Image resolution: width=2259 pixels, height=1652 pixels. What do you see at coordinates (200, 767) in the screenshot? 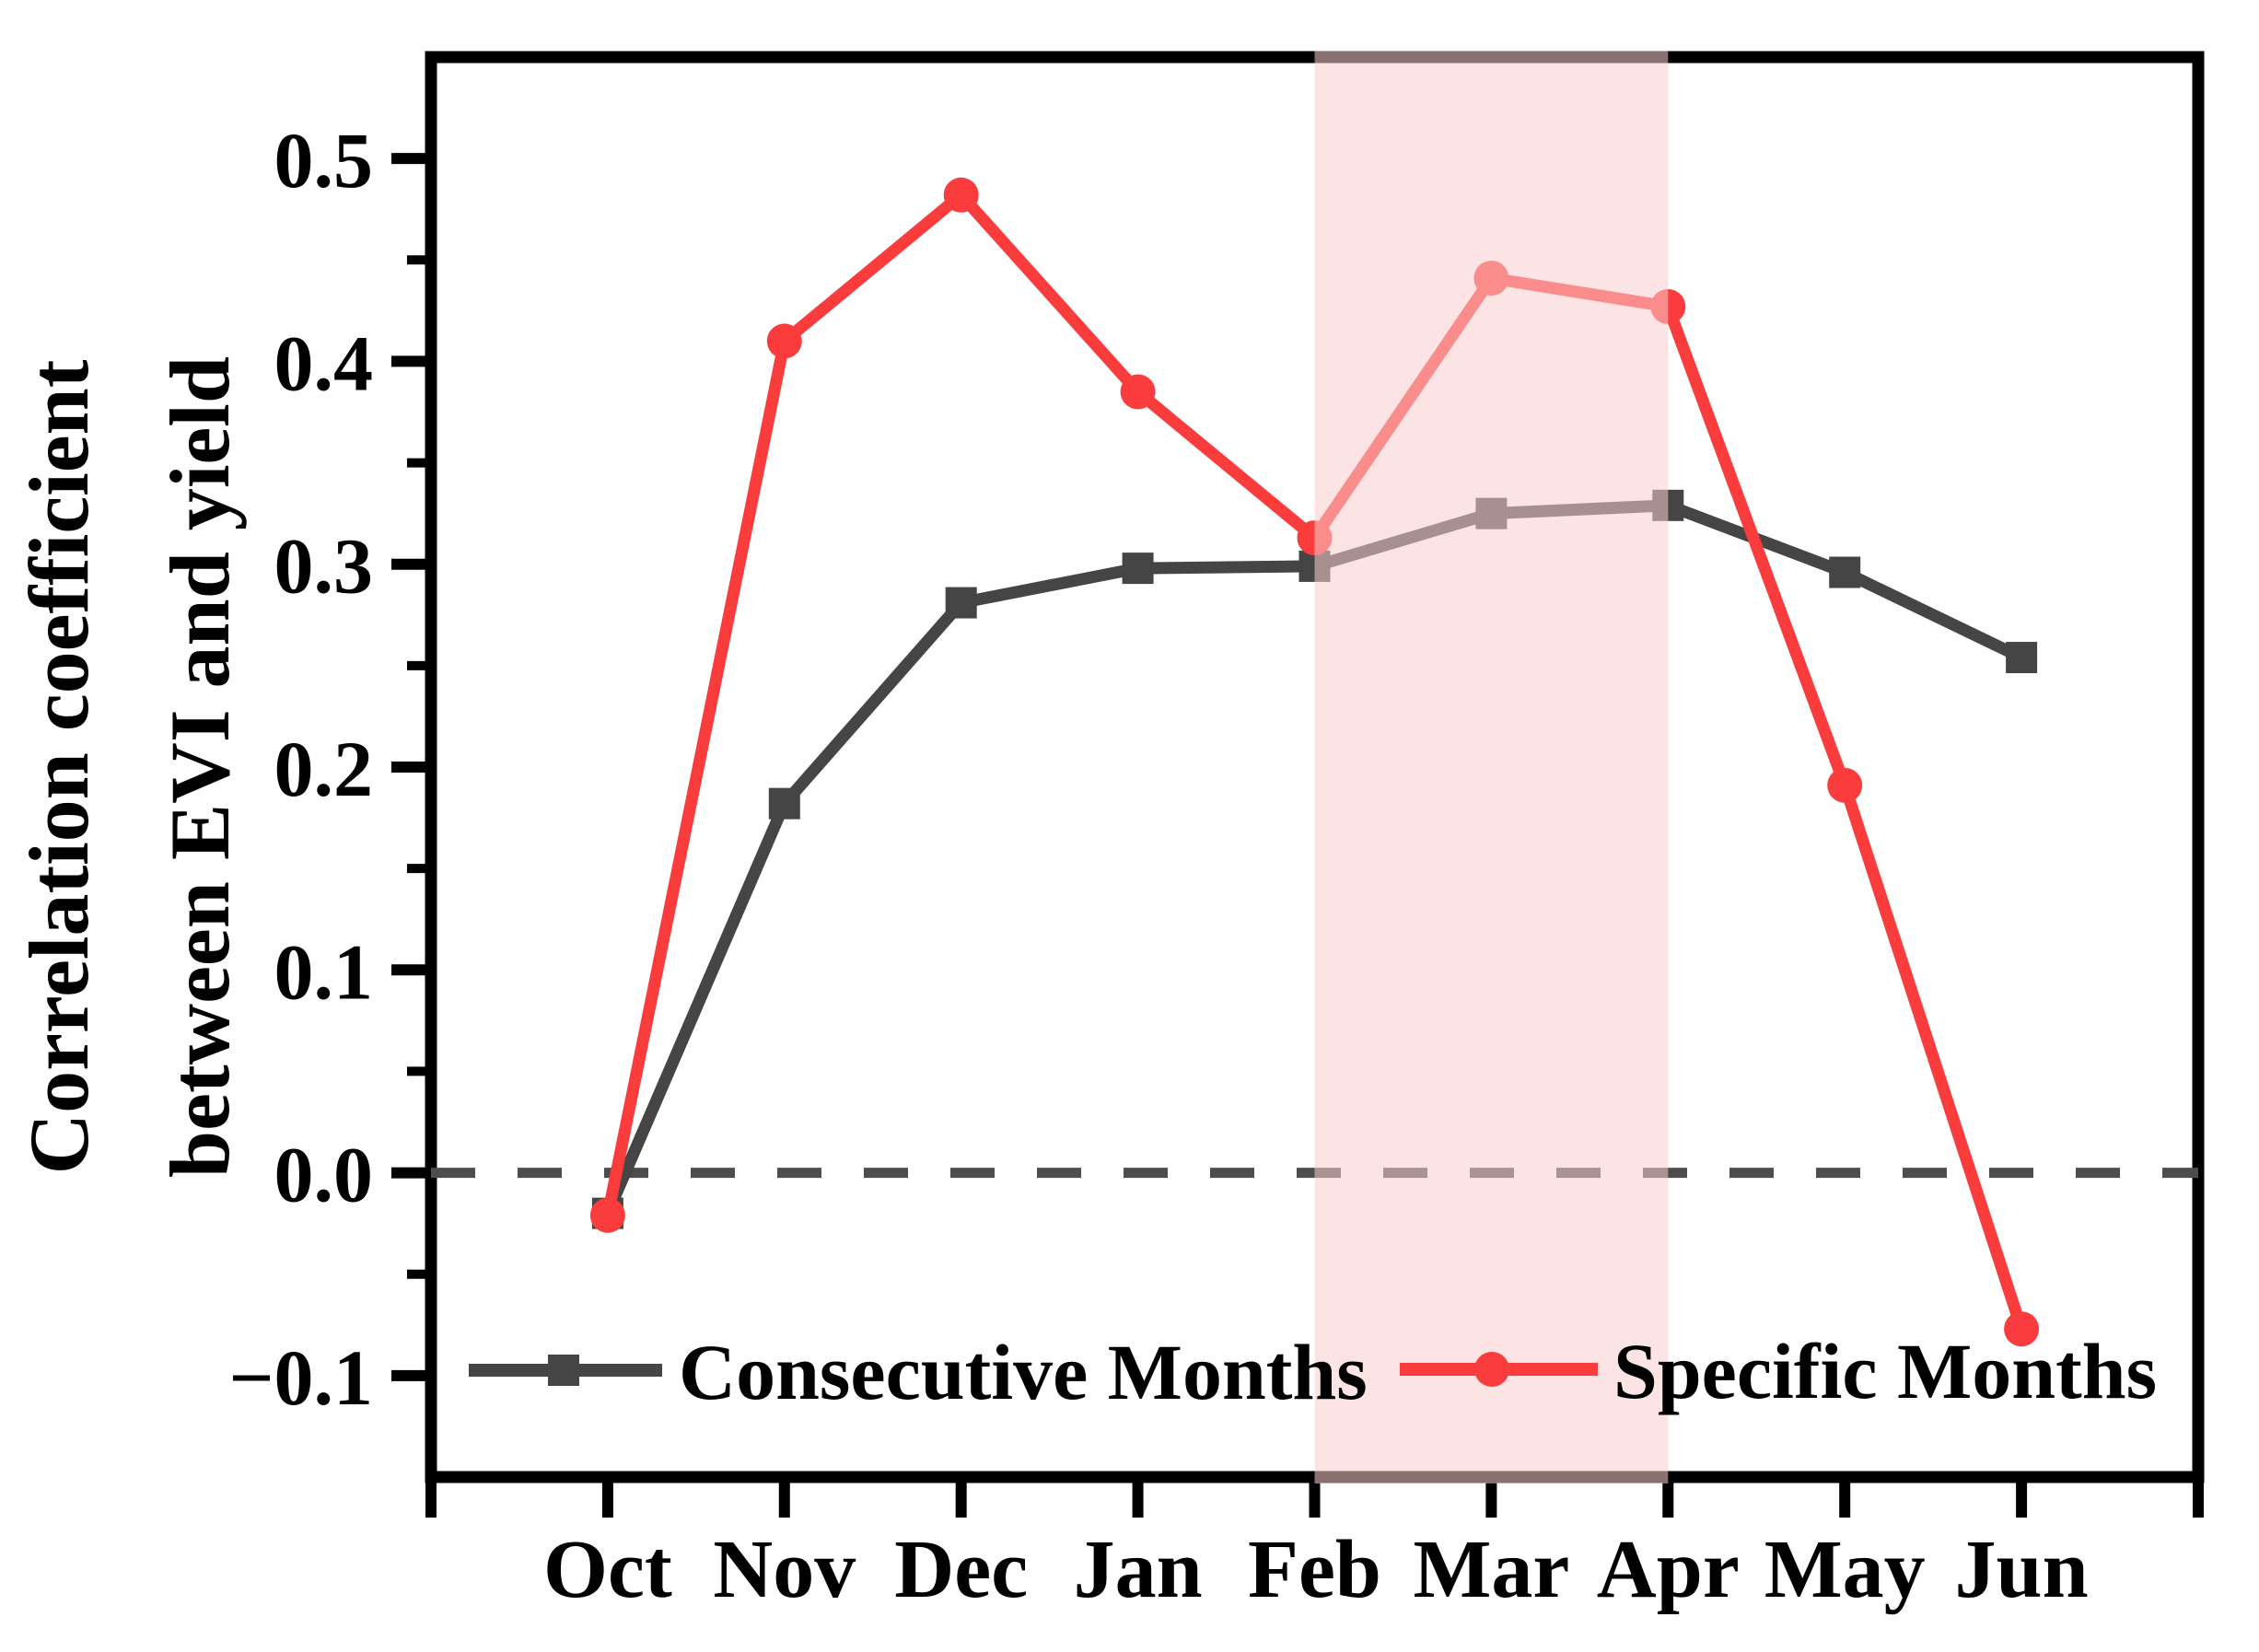
I see `y-axis-title-line-2: between EVI and yield` at bounding box center [200, 767].